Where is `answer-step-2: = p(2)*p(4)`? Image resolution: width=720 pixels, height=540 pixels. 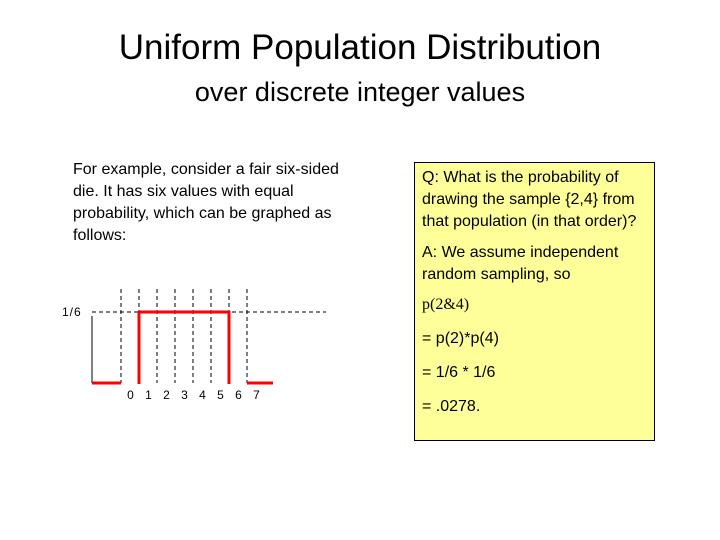
answer-step-2: = p(2)*p(4) is located at coordinates (460, 338).